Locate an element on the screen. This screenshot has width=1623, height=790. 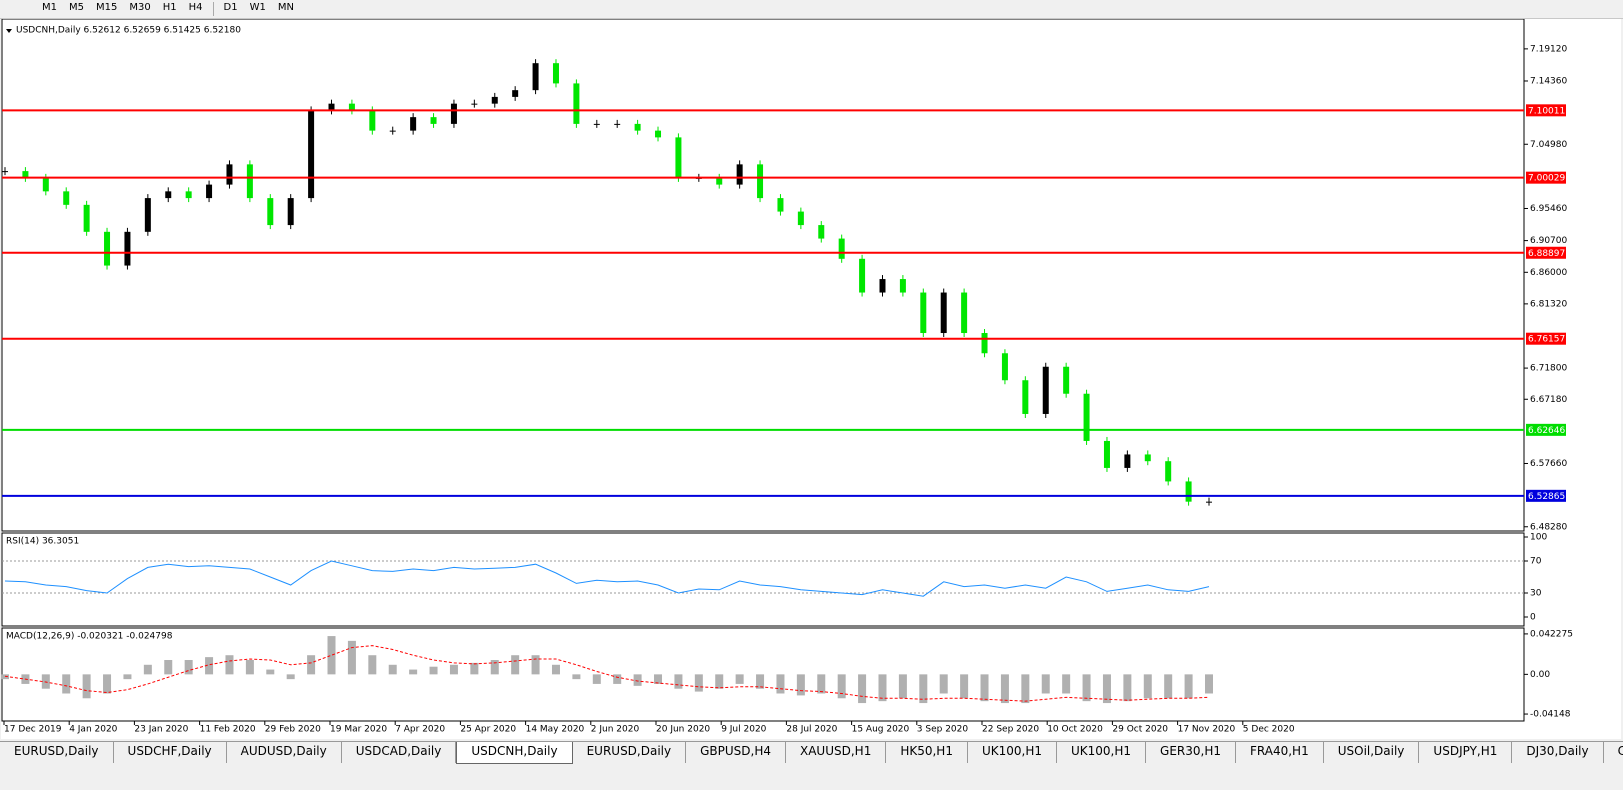
timeframe-button: H4 is located at coordinates (195, 7).